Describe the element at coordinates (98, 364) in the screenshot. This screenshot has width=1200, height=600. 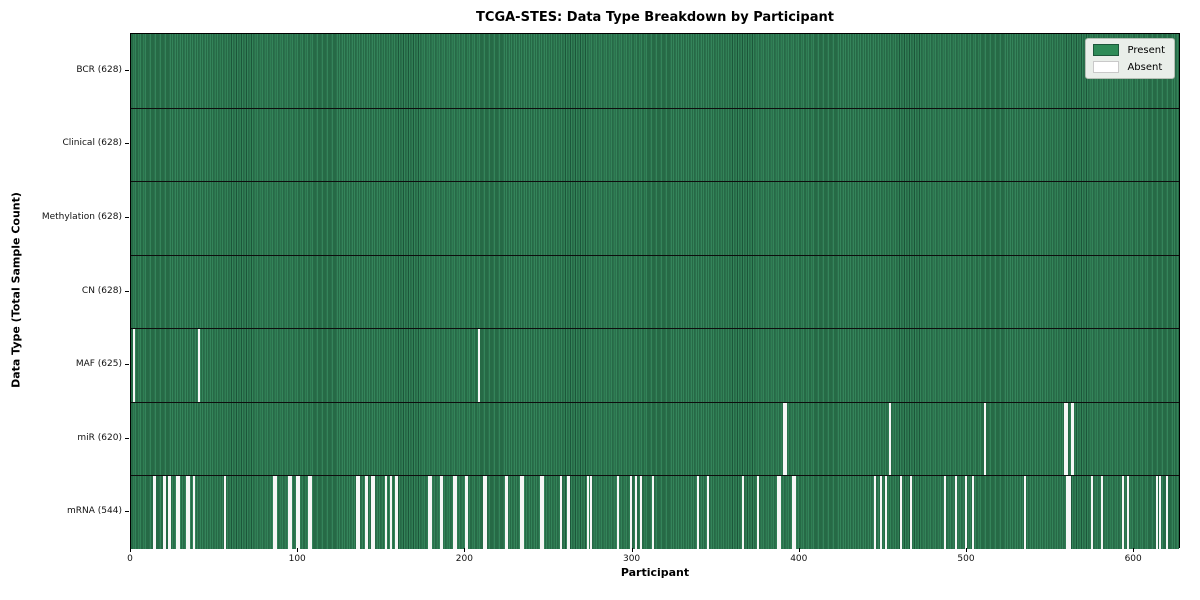
I see `y-tick-label: MAF (625)` at that location.